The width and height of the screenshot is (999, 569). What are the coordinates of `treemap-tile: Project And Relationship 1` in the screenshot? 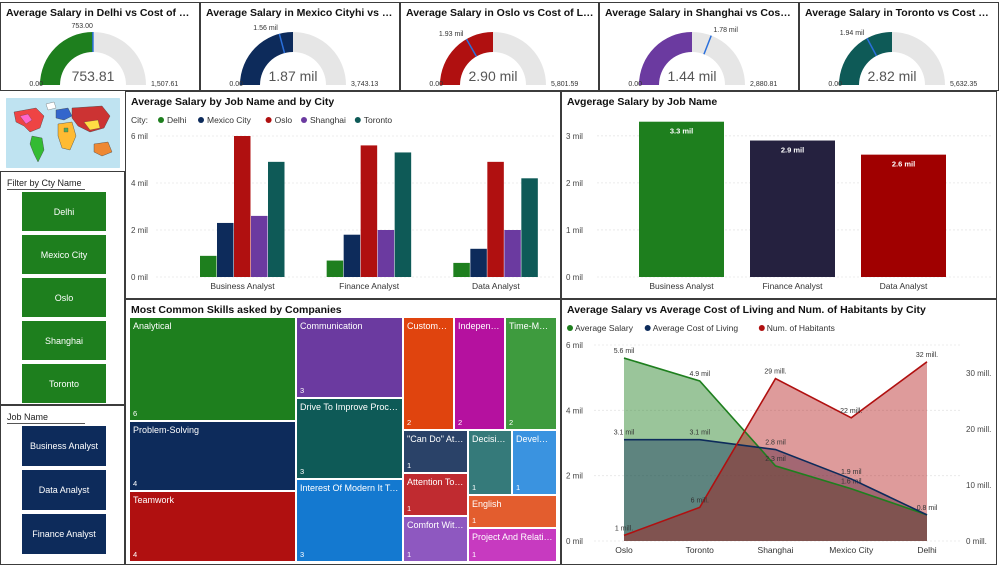 It's located at (512, 545).